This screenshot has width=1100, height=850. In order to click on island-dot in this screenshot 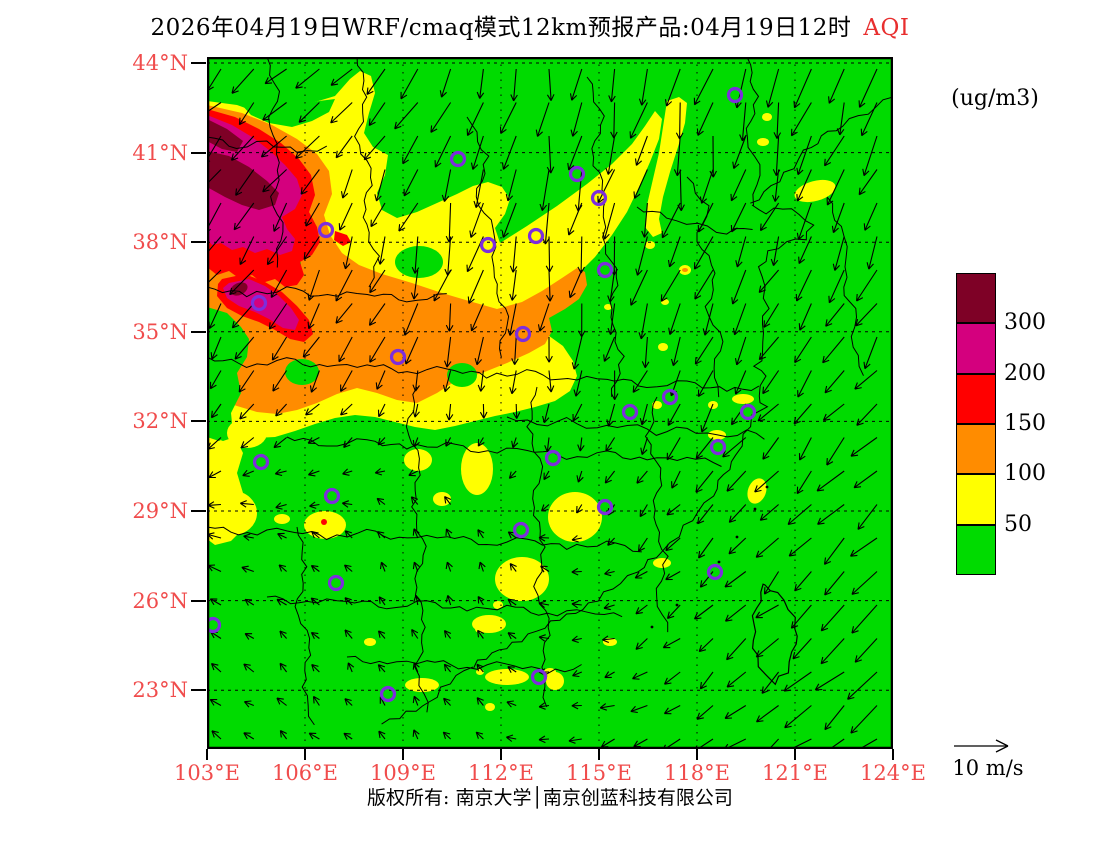, I will do `click(652, 627)`.